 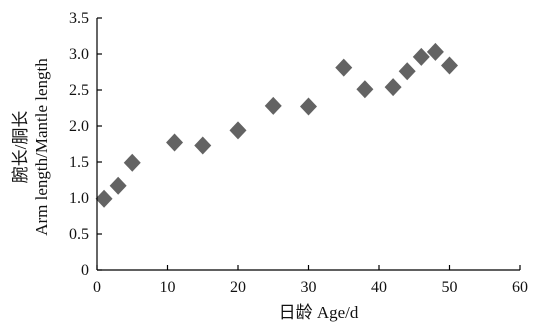 What do you see at coordinates (450, 287) in the screenshot?
I see `x-tick-label: 50` at bounding box center [450, 287].